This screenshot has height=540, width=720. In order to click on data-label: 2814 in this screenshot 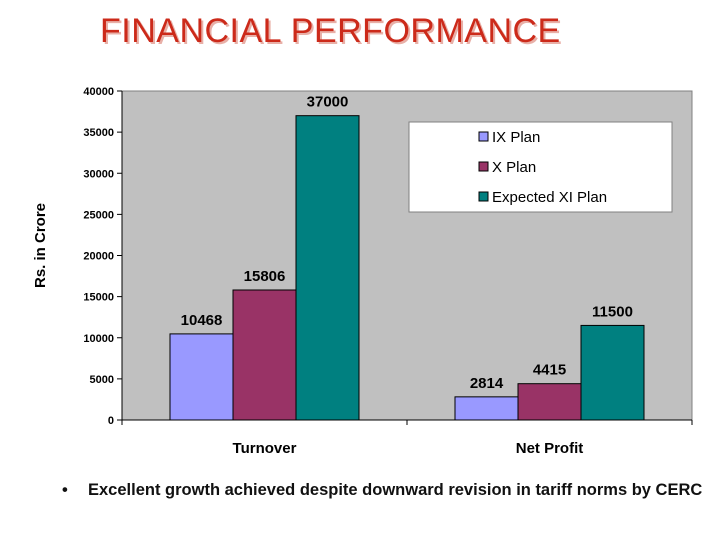, I will do `click(487, 383)`.